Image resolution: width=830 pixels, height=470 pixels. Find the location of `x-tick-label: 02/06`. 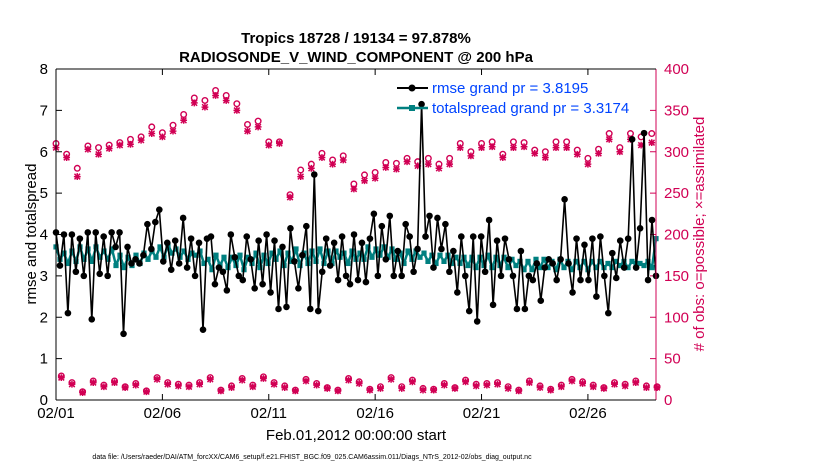

x-tick-label: 02/06 is located at coordinates (163, 413).